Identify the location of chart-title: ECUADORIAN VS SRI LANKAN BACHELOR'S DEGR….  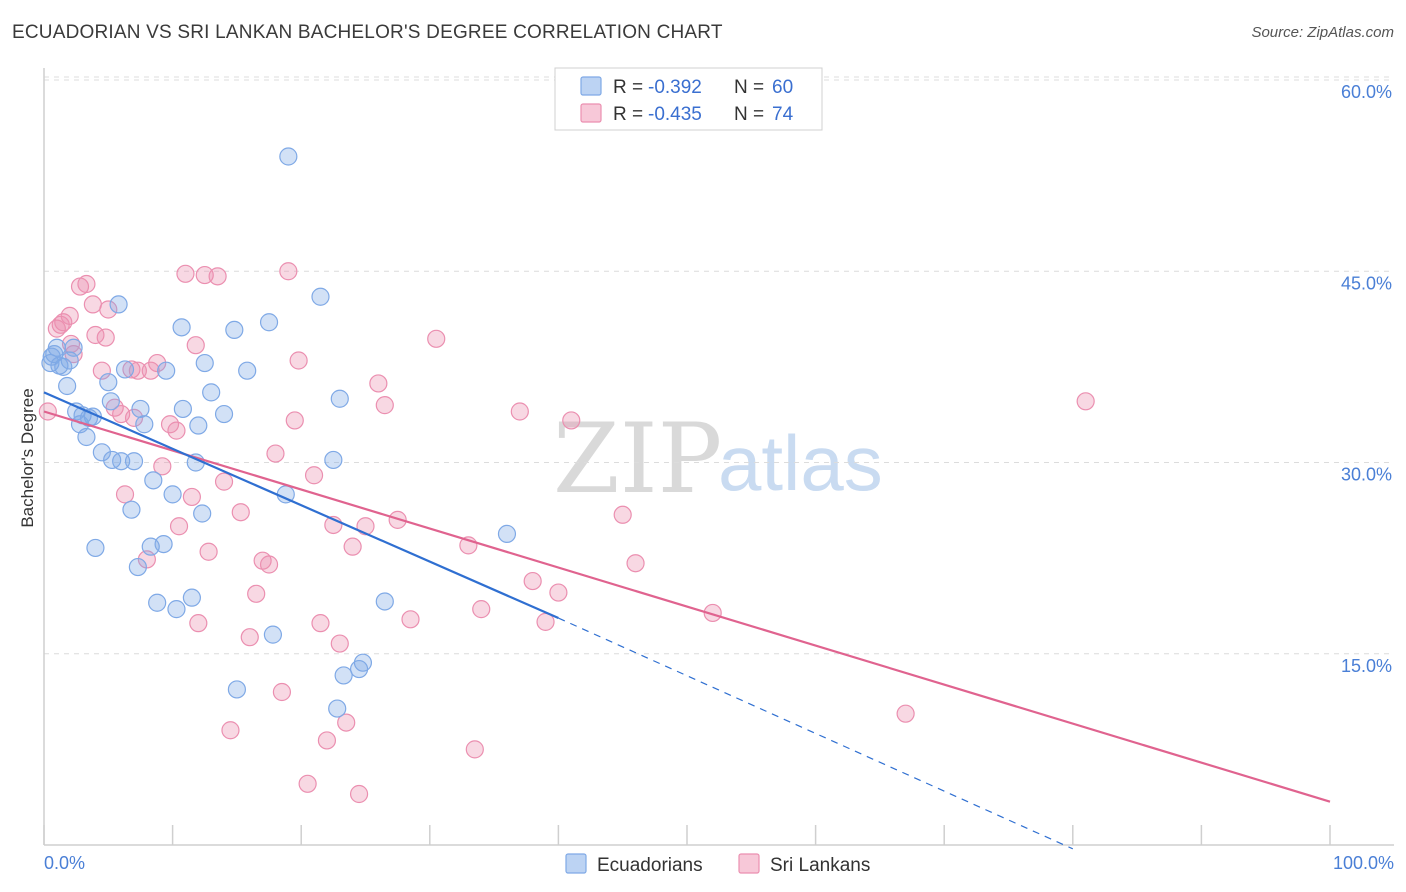
(367, 32).